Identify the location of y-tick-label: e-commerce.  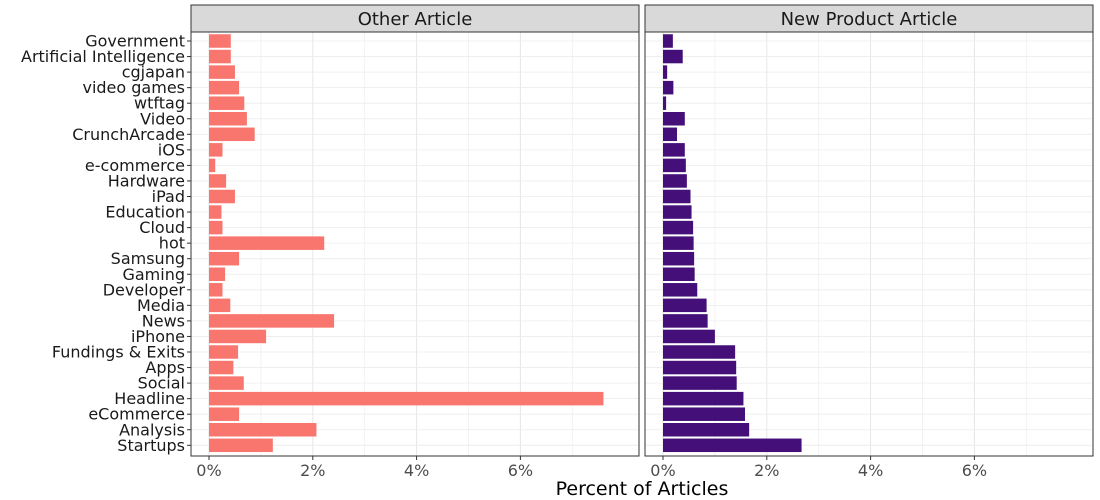
(135, 165).